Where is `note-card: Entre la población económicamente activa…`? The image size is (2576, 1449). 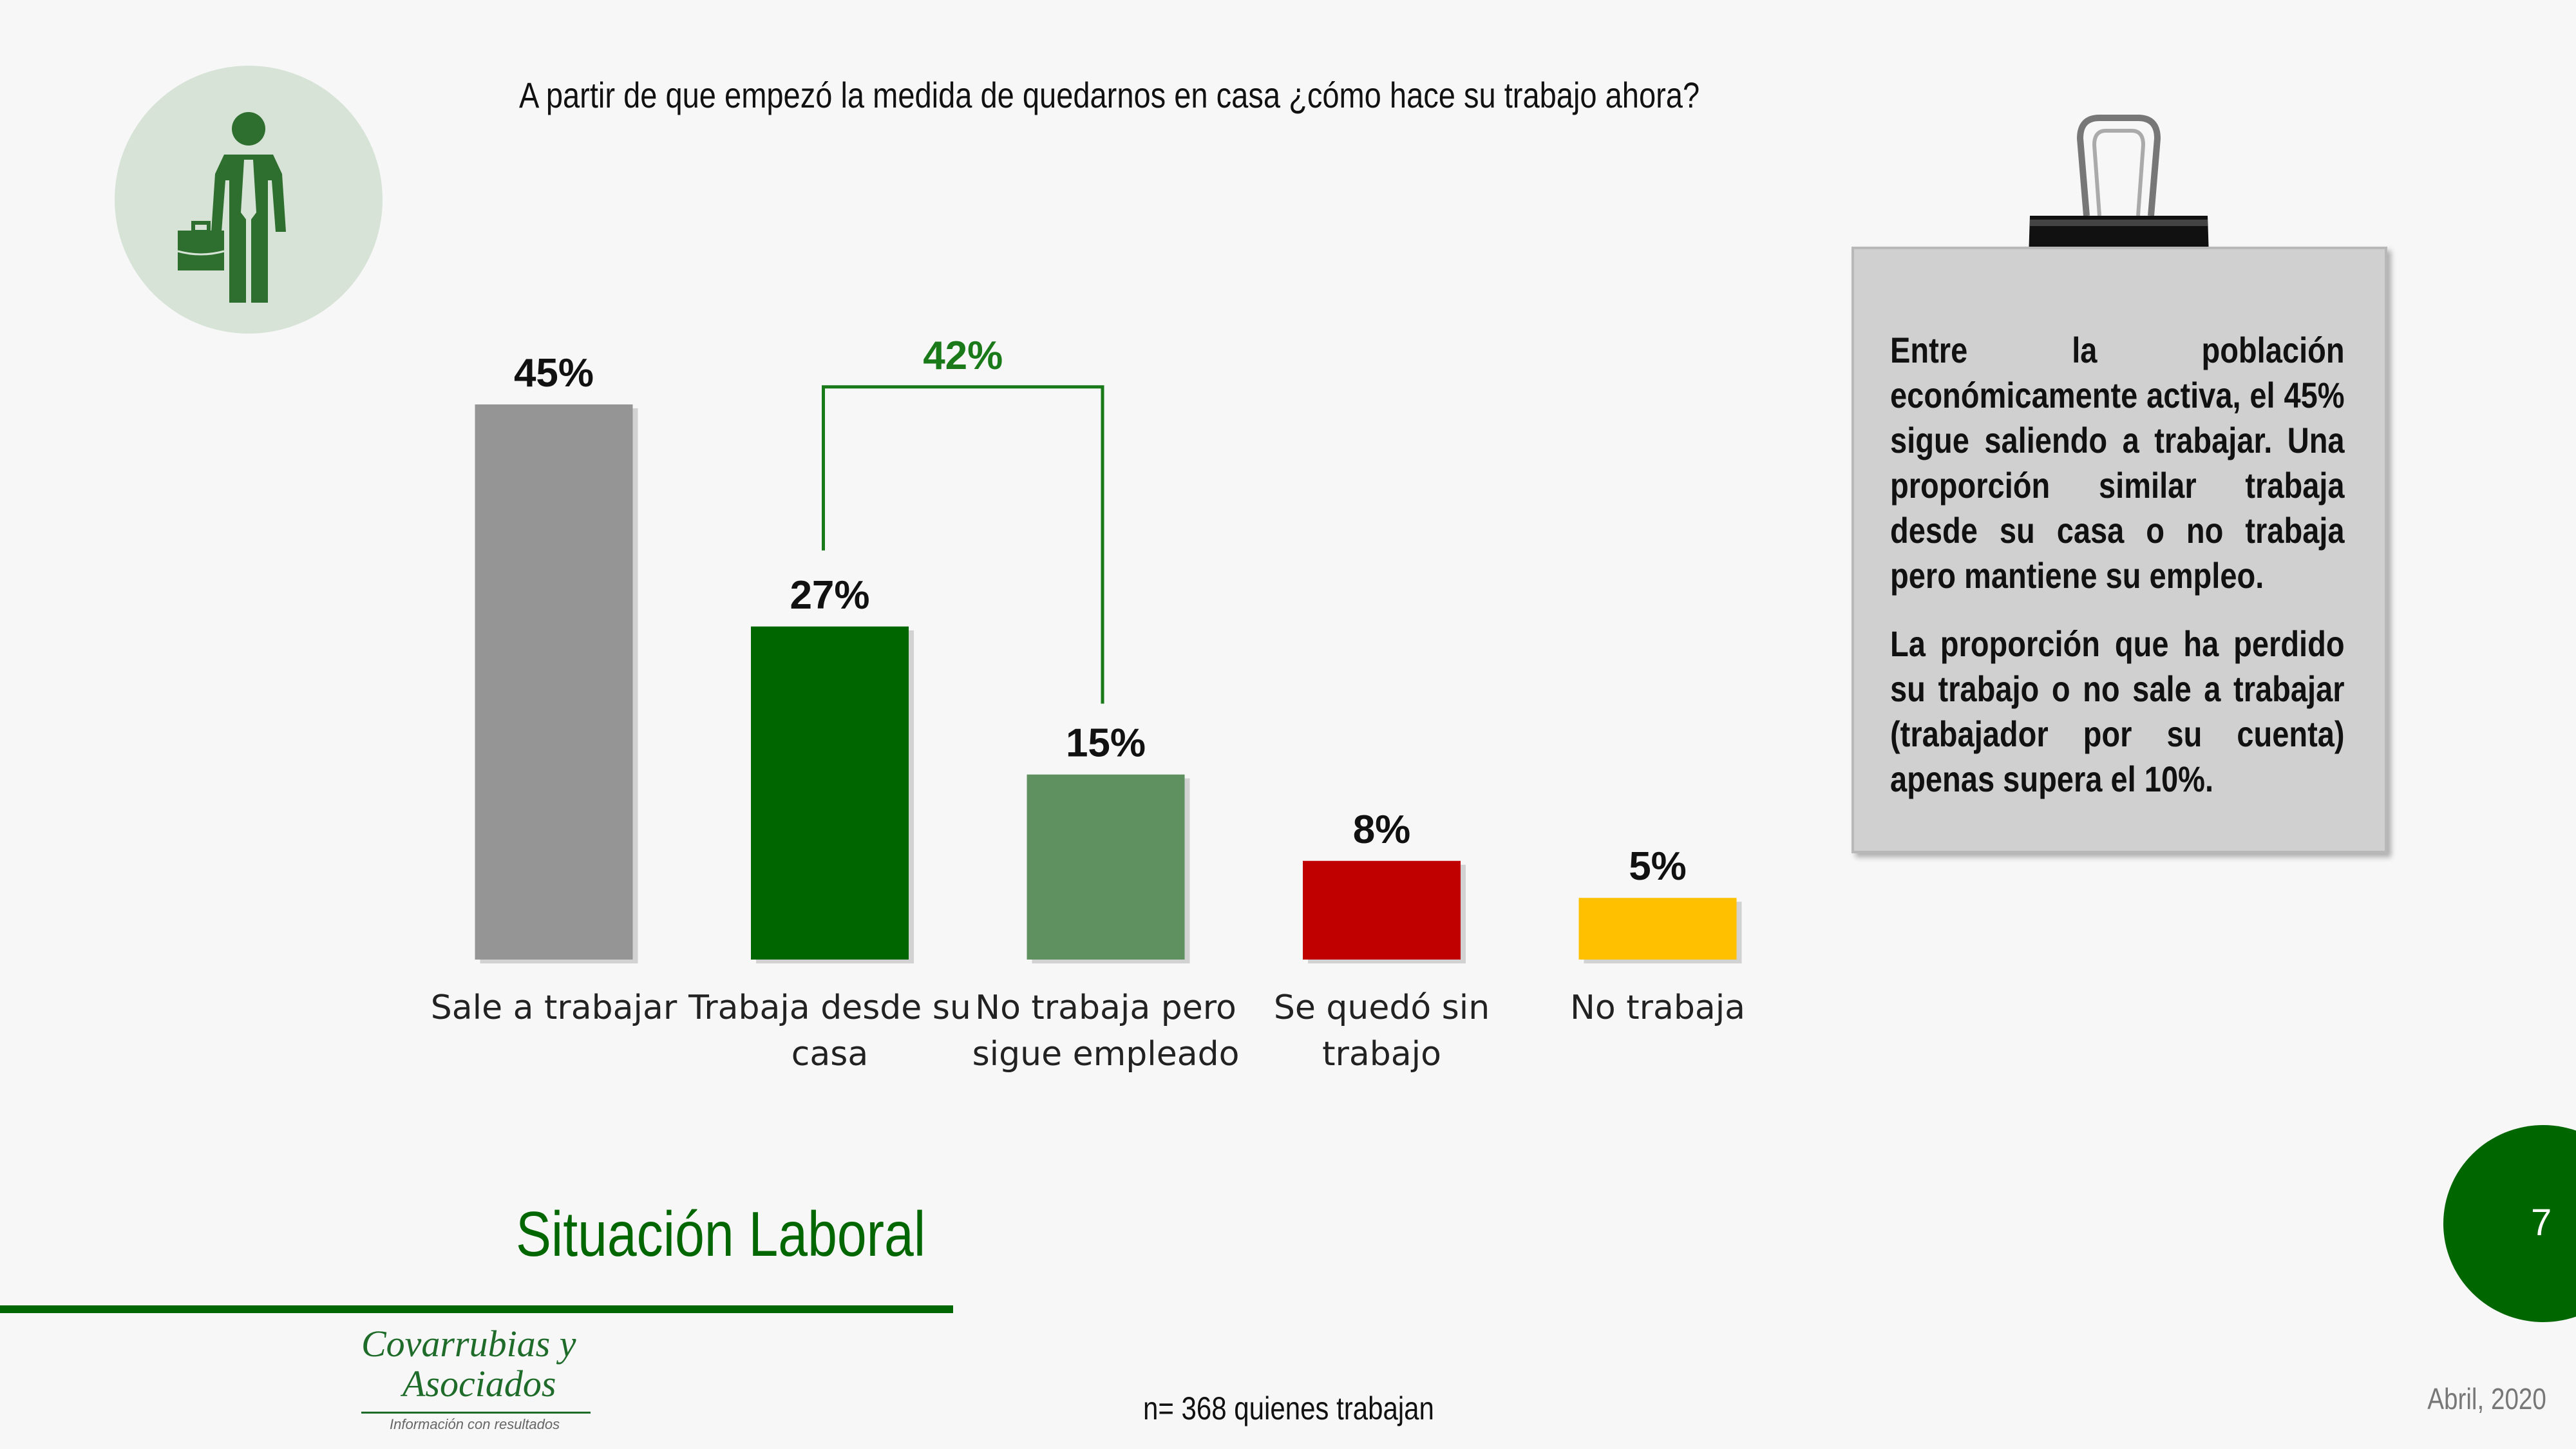
note-card: Entre la población económicamente activa… is located at coordinates (2119, 550).